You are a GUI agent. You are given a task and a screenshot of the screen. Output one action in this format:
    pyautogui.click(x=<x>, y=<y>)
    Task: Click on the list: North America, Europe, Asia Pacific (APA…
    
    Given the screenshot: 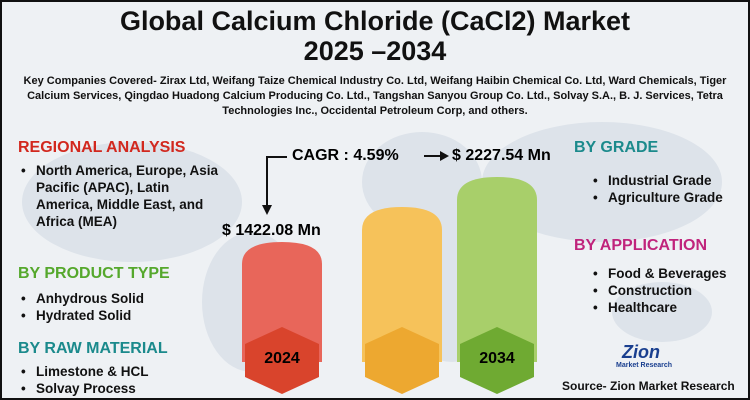 What is the action you would take?
    pyautogui.click(x=123, y=196)
    